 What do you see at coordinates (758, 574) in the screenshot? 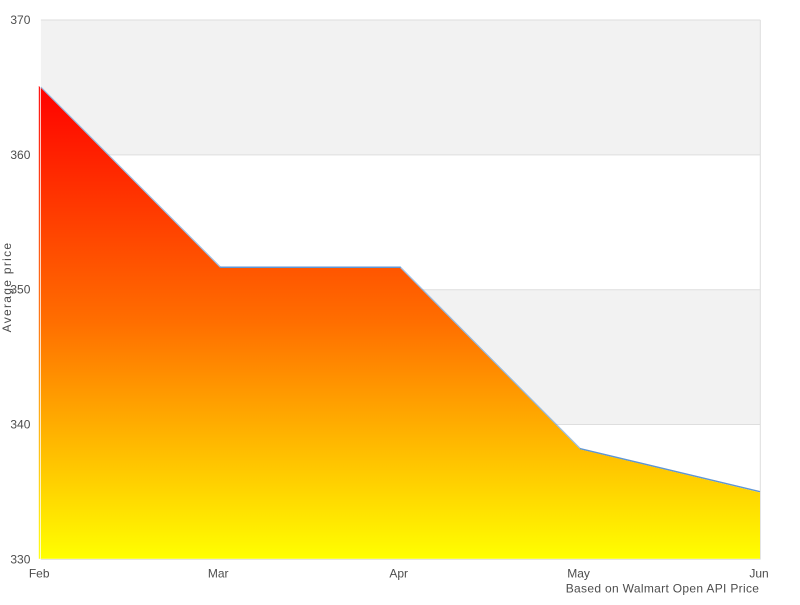
I see `svg-text: Jun` at bounding box center [758, 574].